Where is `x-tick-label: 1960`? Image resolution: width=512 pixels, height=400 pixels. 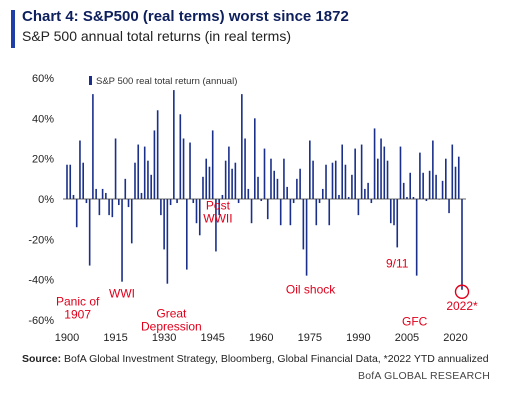
x-tick-label: 1960 is located at coordinates (261, 338).